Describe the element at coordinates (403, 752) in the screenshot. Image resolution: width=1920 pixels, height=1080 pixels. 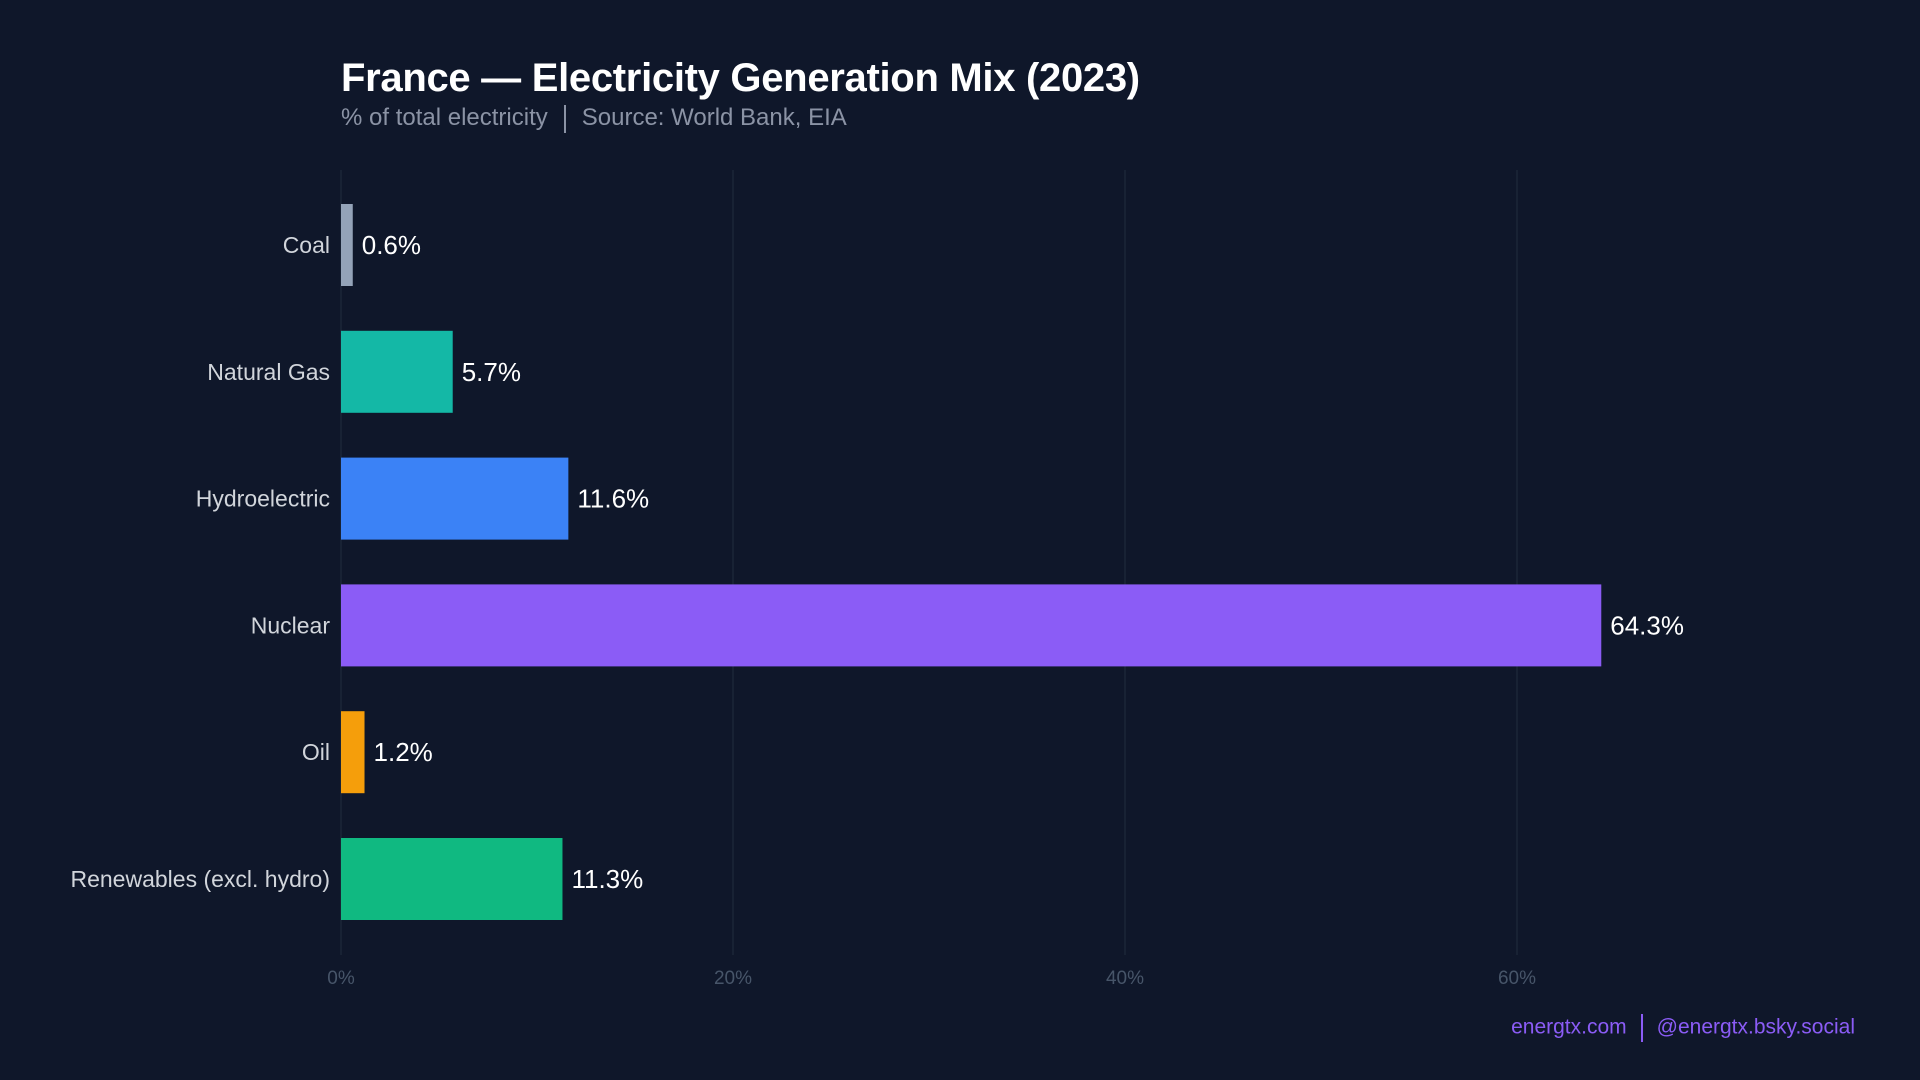
I see `value-label: 1.2%` at that location.